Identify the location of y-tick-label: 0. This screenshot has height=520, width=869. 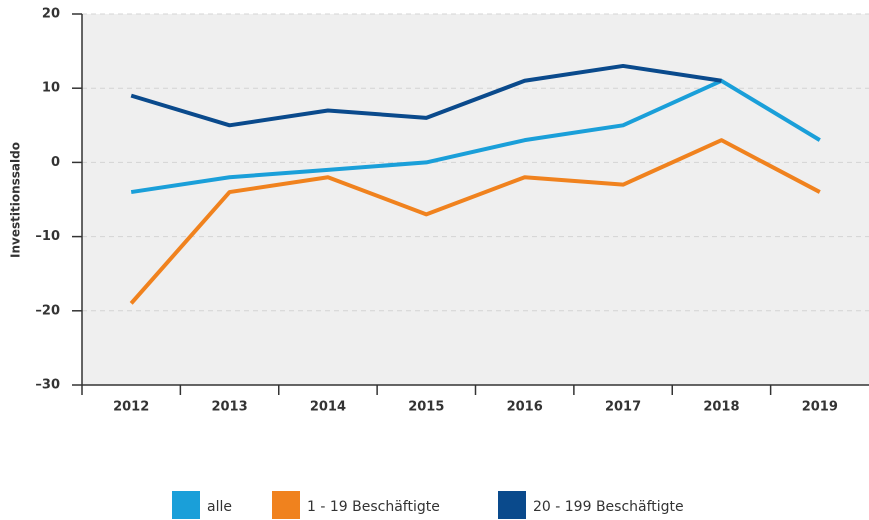
(55, 162).